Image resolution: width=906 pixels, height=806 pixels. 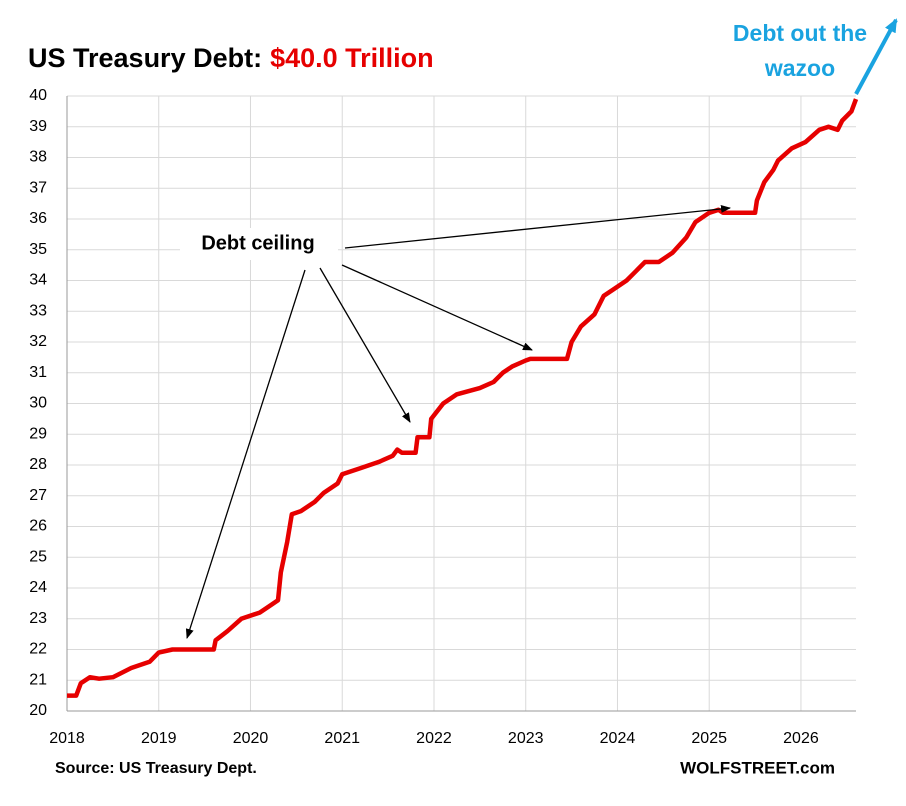 What do you see at coordinates (801, 738) in the screenshot?
I see `x-tick-label: 2026` at bounding box center [801, 738].